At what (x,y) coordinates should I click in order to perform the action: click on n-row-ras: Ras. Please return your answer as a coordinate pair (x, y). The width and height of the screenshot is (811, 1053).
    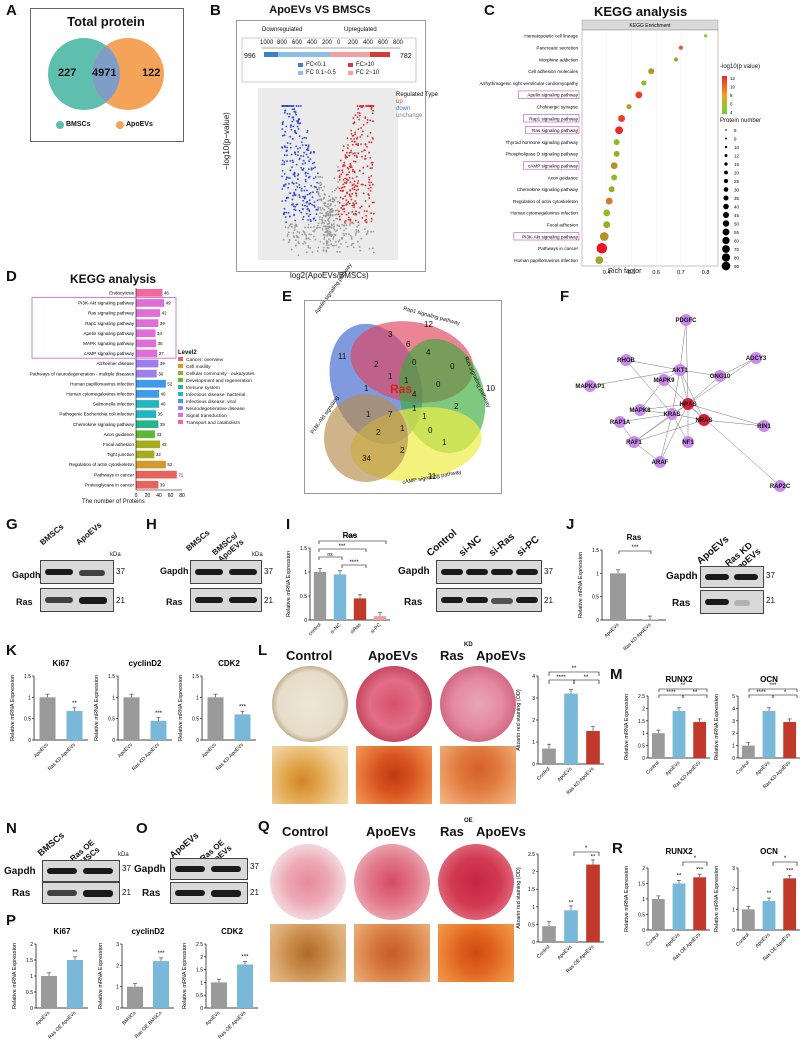
    Looking at the image, I should click on (21, 893).